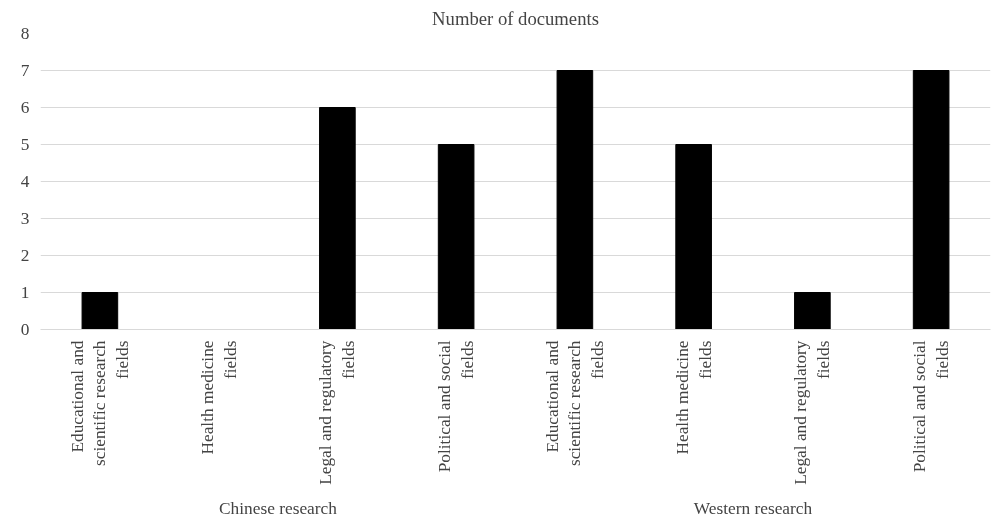 This screenshot has width=1008, height=526. I want to click on y-tick-label: 7, so click(25, 70).